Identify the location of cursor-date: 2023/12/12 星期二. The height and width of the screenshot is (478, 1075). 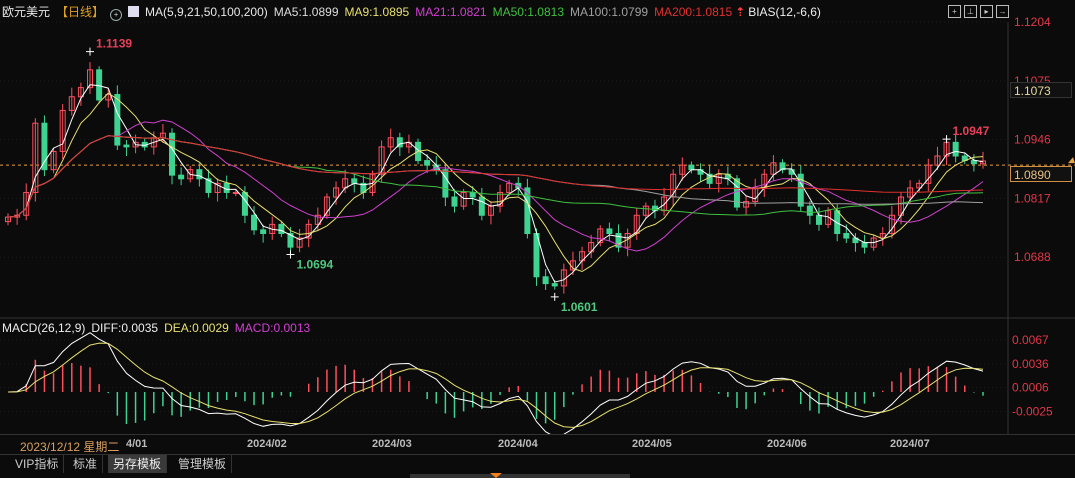
(70, 447).